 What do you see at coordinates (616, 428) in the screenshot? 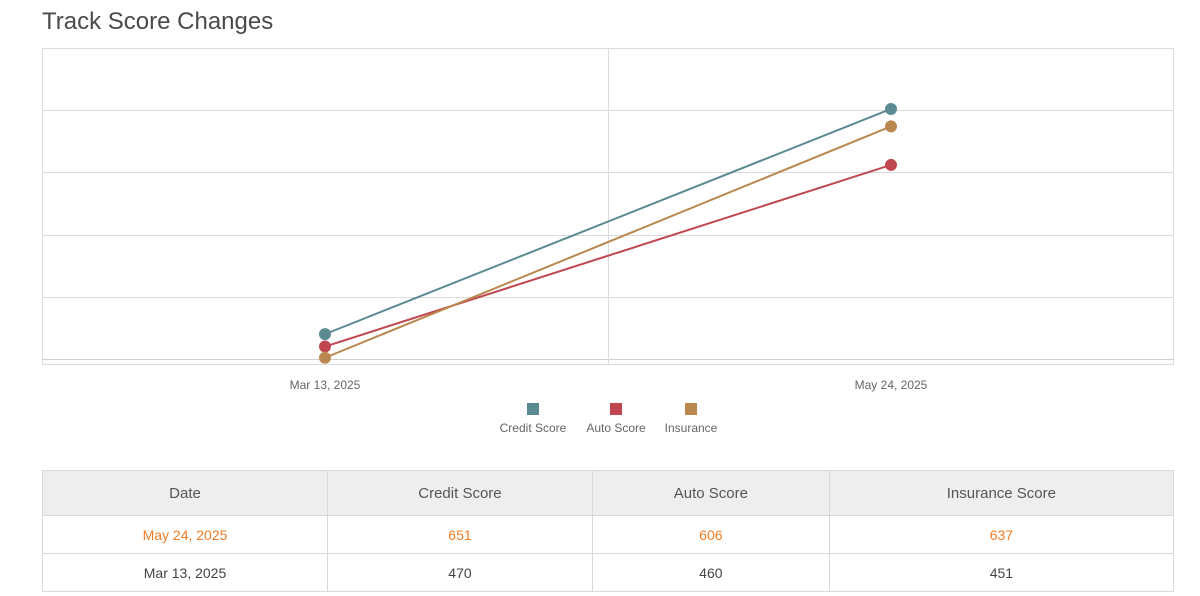
I see `legend-label: Auto Score` at bounding box center [616, 428].